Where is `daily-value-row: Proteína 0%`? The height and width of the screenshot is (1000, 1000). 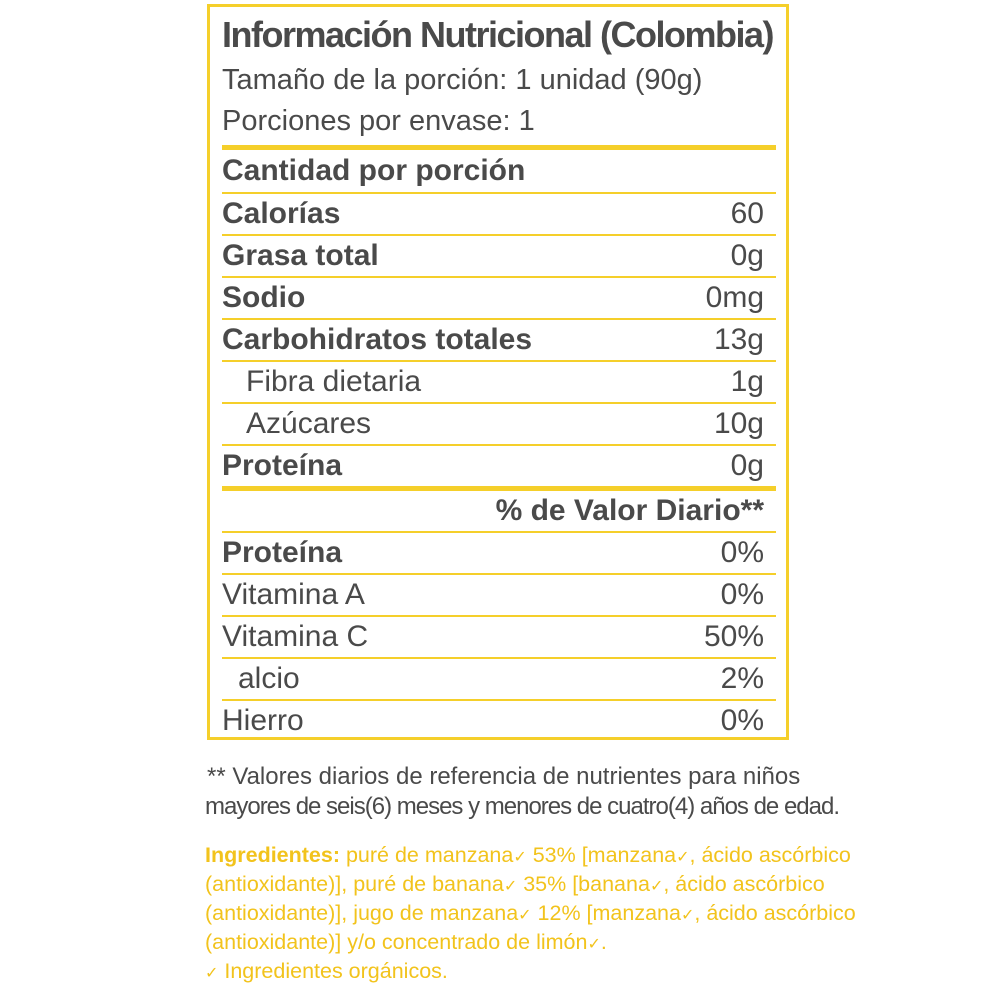
daily-value-row: Proteína 0% is located at coordinates (493, 553).